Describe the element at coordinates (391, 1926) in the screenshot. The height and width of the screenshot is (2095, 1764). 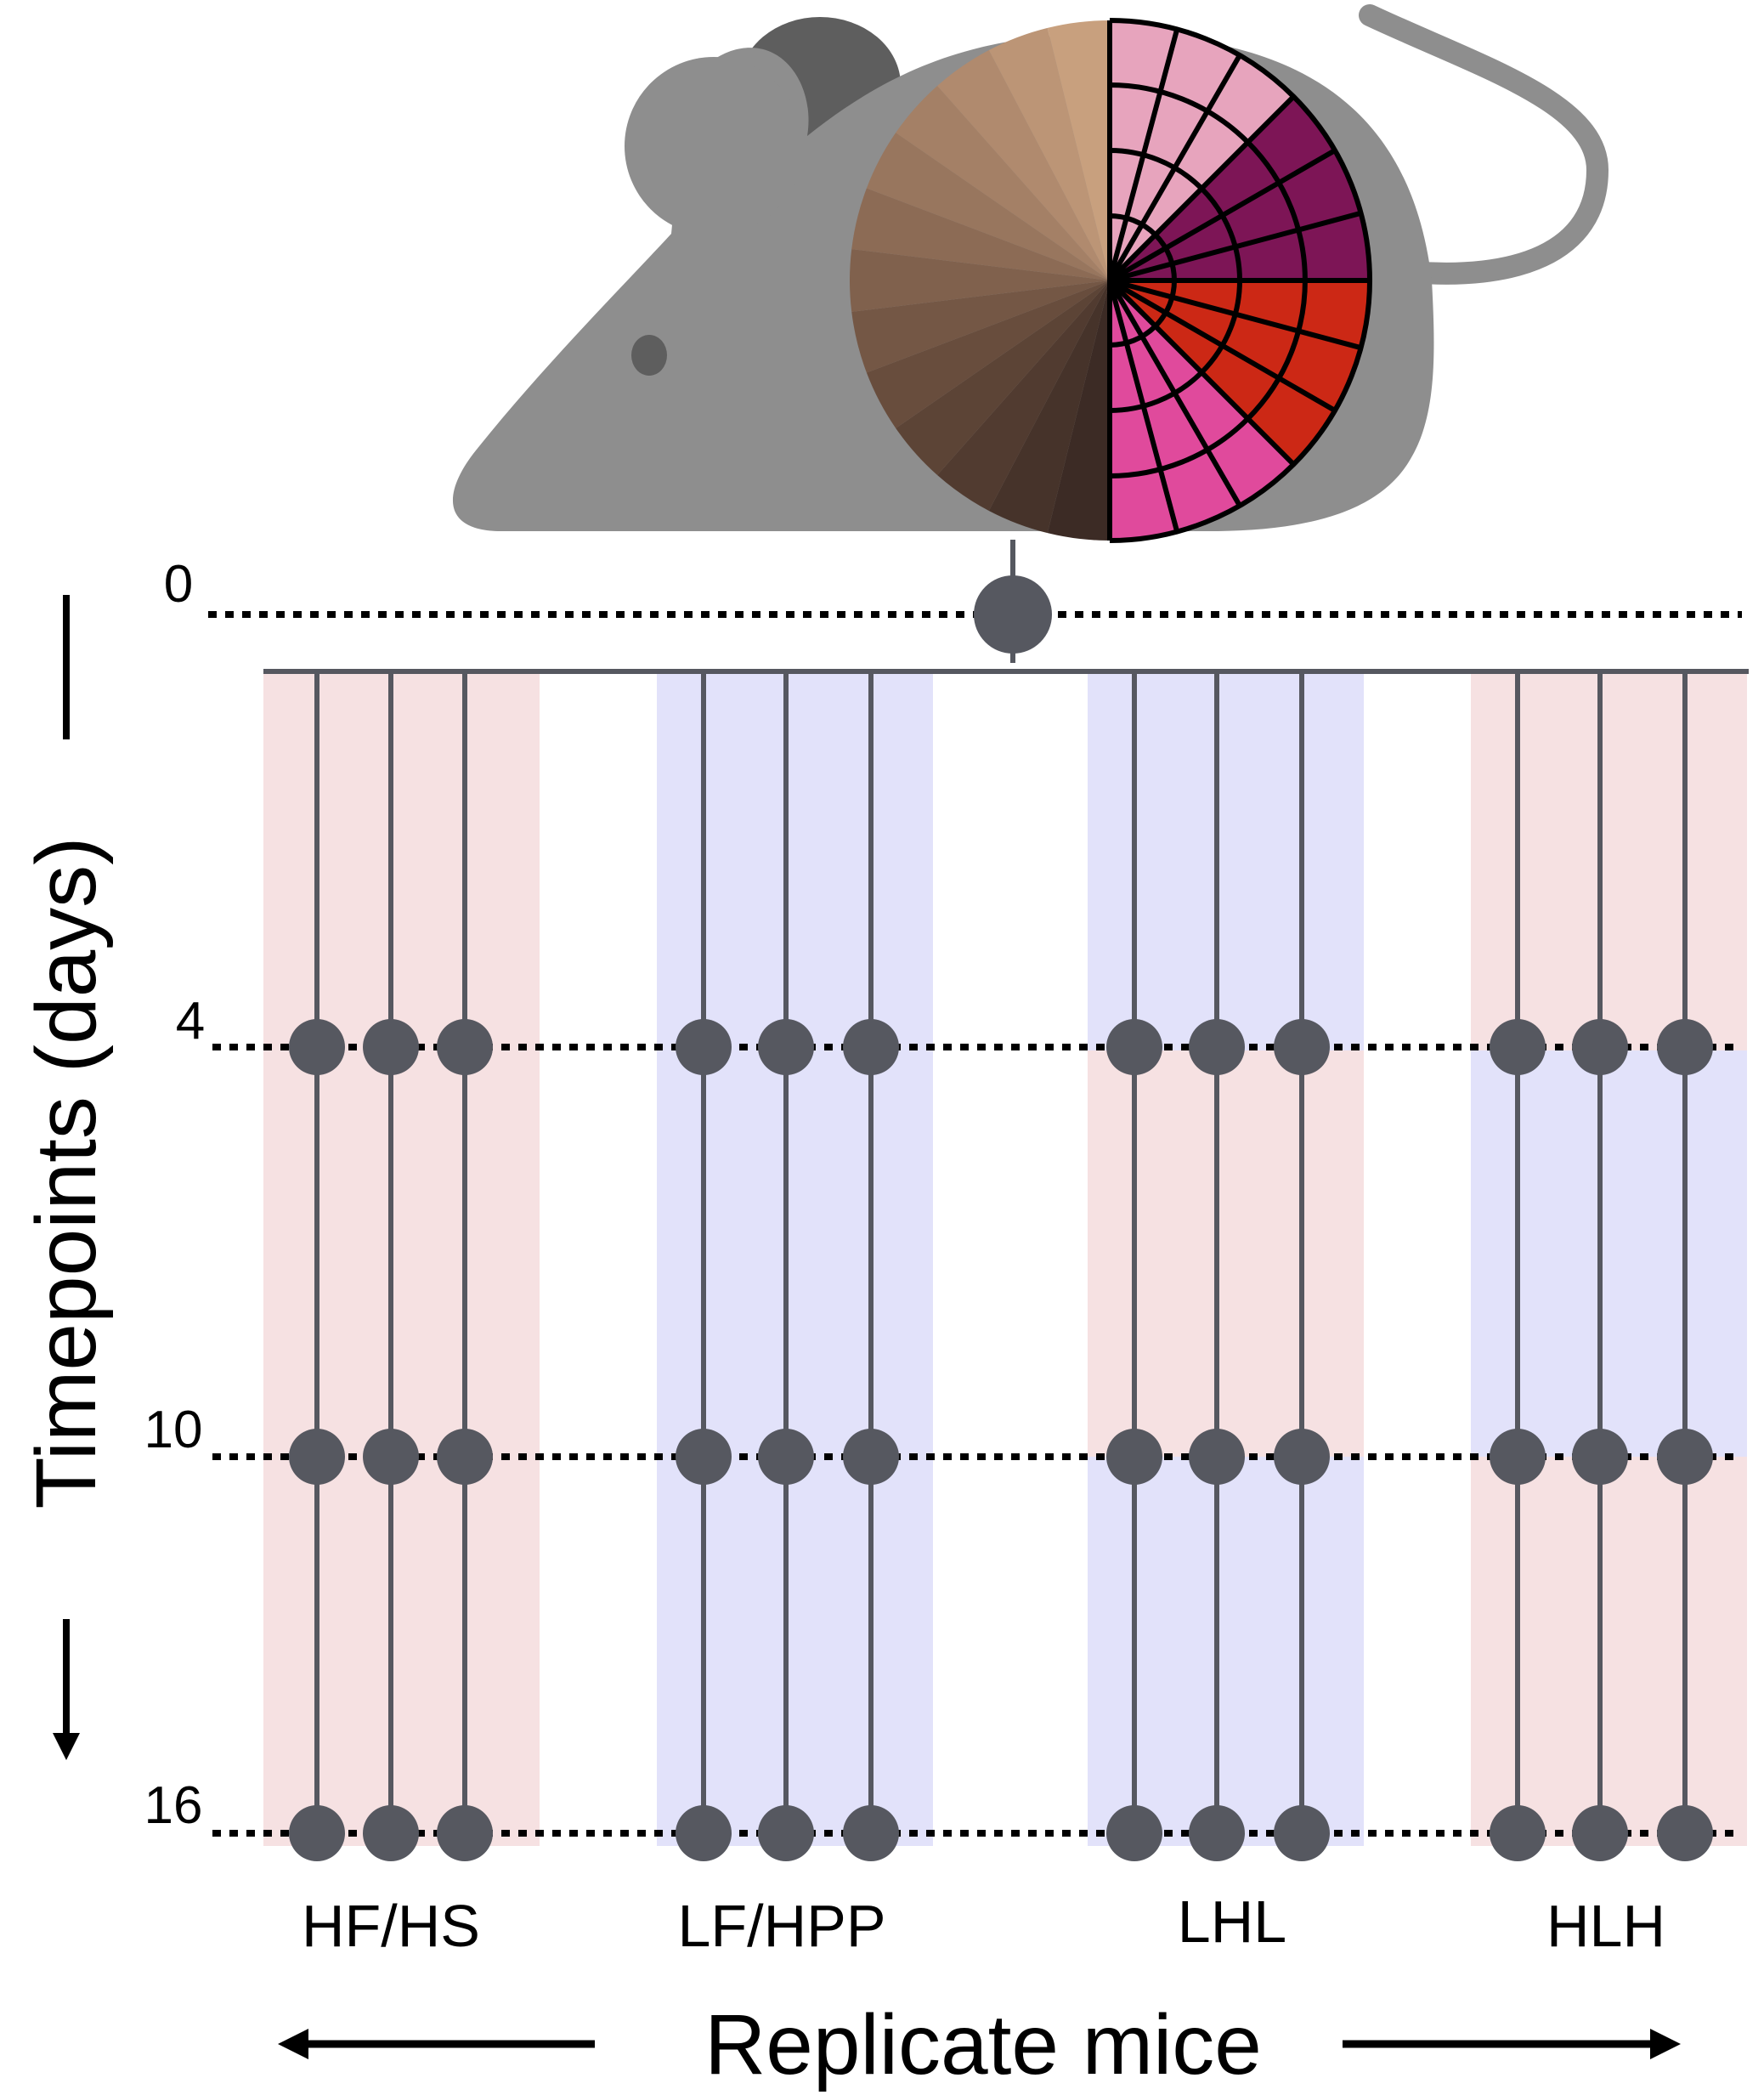
I see `group-label-hfhs: HF/HS` at that location.